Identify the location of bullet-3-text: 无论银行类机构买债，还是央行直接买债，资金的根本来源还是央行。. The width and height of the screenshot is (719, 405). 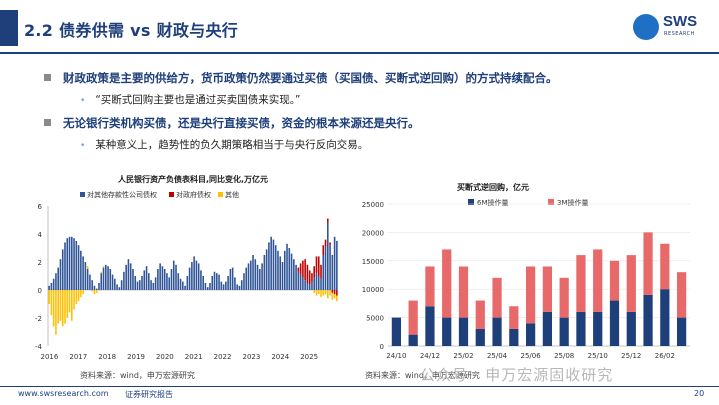
(241, 123).